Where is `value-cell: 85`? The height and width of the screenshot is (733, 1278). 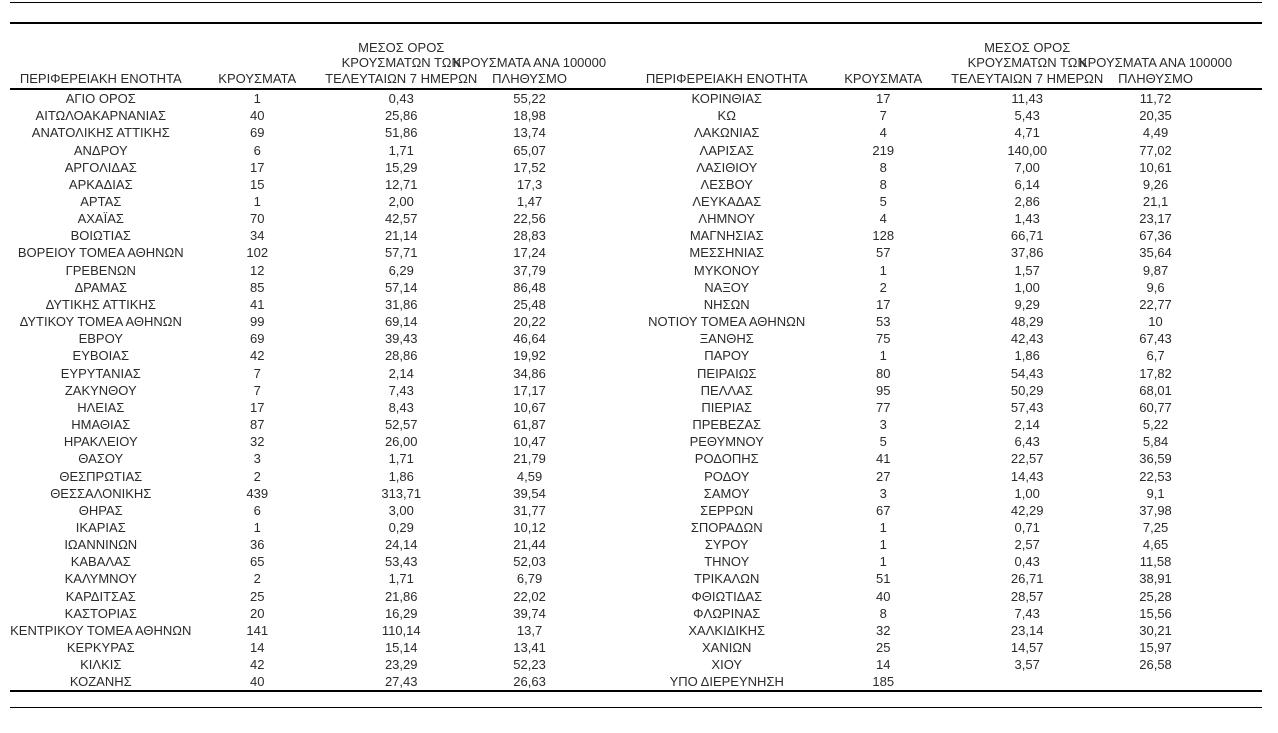 value-cell: 85 is located at coordinates (257, 287).